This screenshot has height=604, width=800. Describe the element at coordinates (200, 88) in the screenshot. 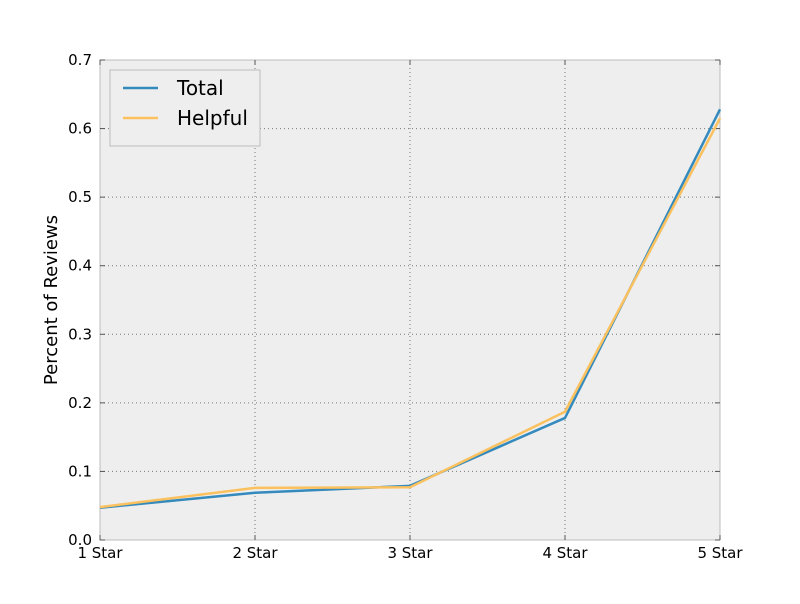

I see `legend-label-total: Total` at that location.